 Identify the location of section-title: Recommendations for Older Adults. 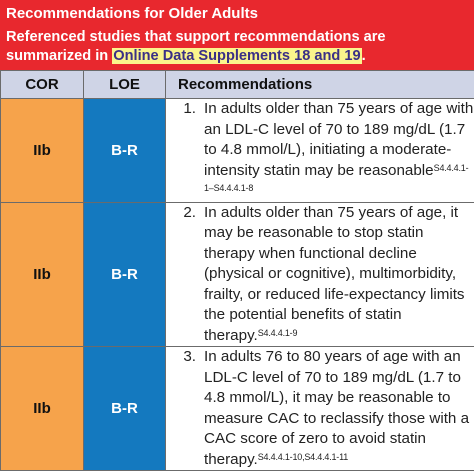
(132, 13).